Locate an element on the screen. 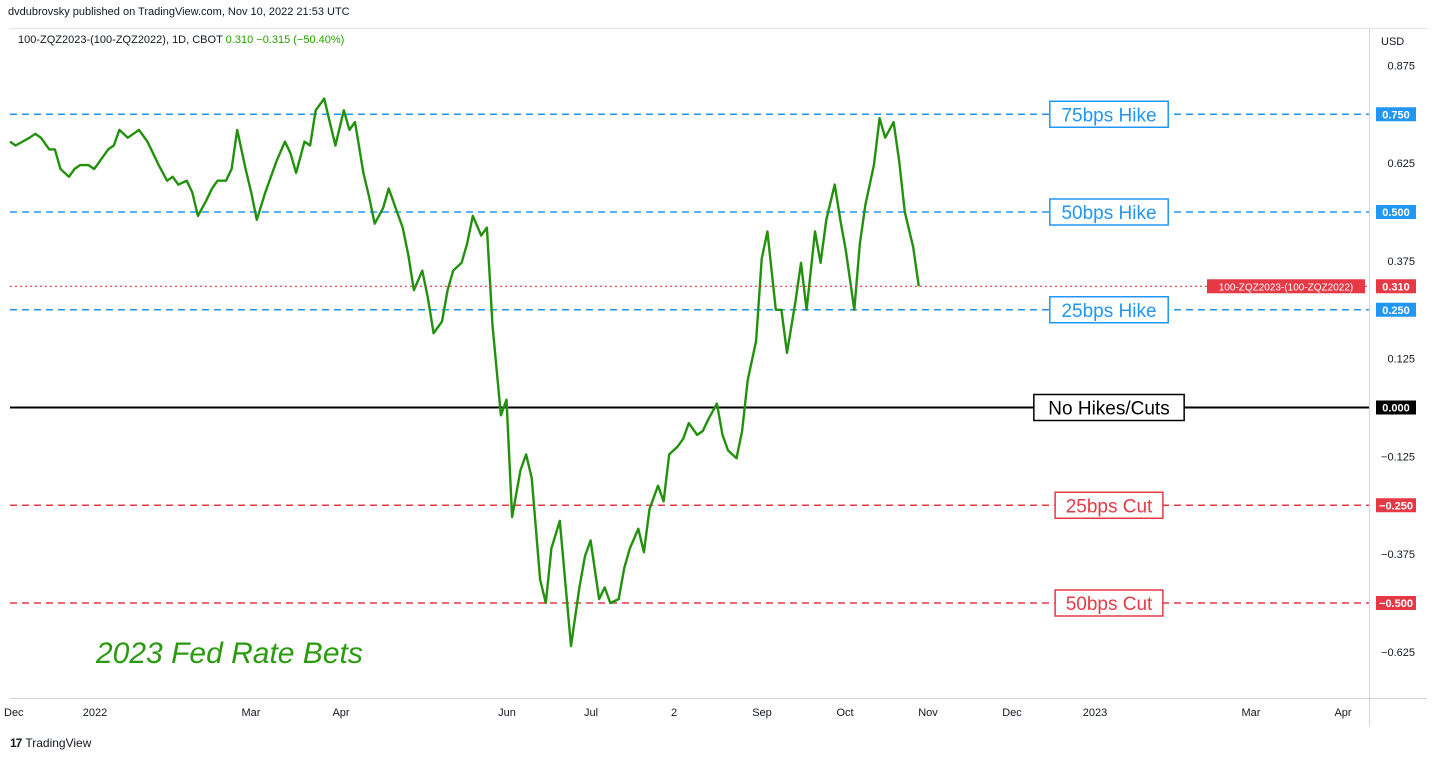 This screenshot has width=1437, height=761. current-price-badge is located at coordinates (1396, 286).